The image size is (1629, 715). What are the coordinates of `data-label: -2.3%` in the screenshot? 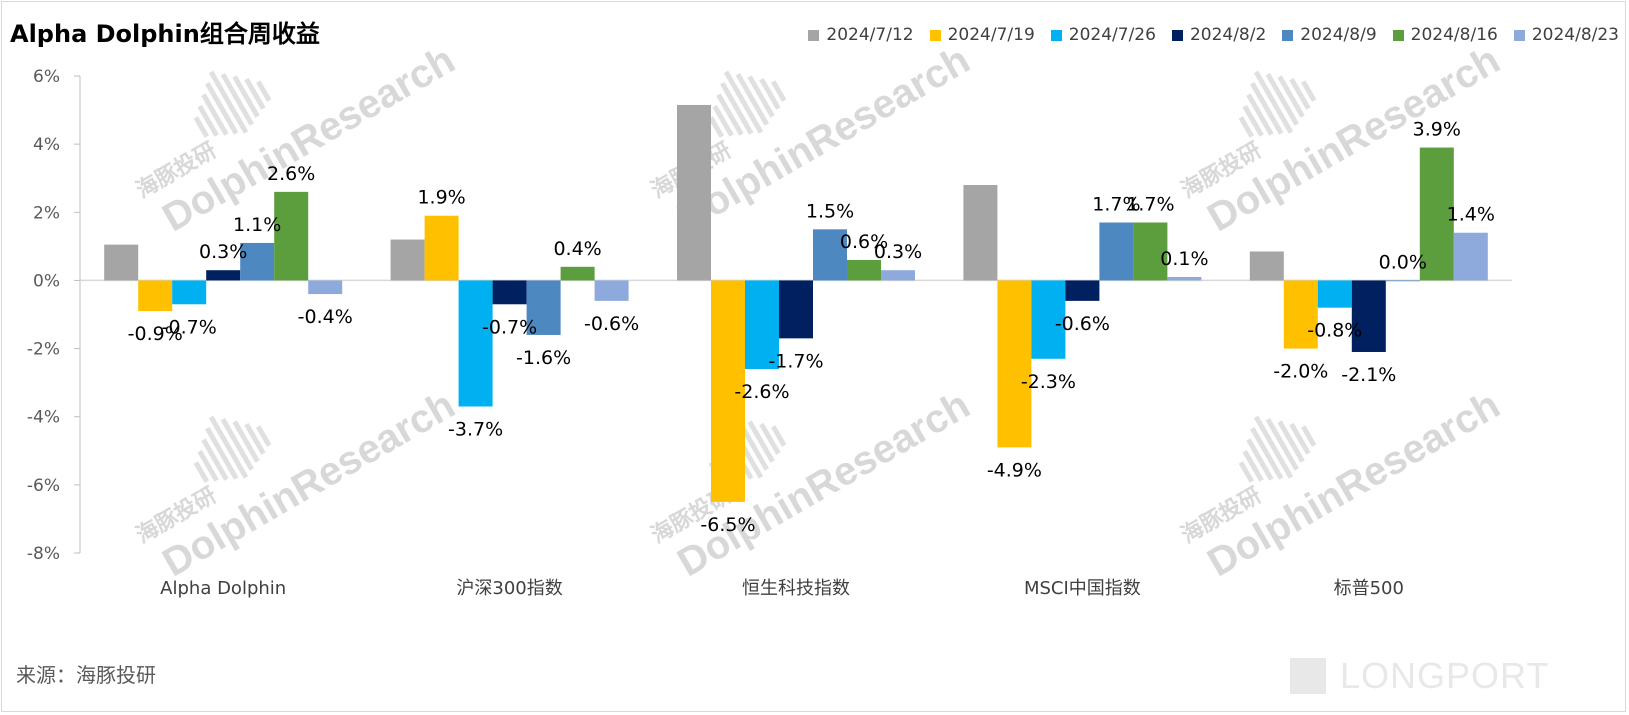 It's located at (1048, 382).